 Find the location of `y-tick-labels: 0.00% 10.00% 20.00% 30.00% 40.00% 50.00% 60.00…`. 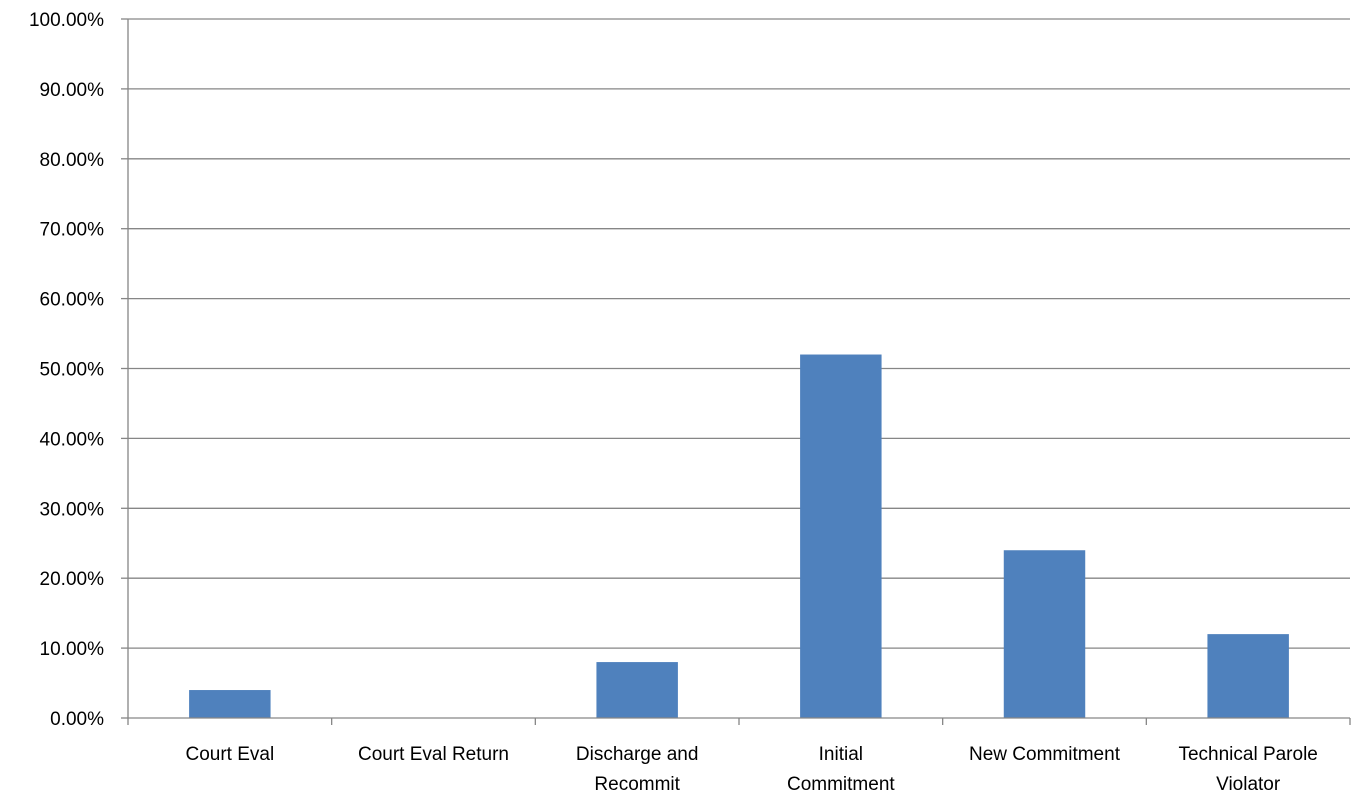

y-tick-labels: 0.00% 10.00% 20.00% 30.00% 40.00% 50.00% 60.00… is located at coordinates (66, 370).